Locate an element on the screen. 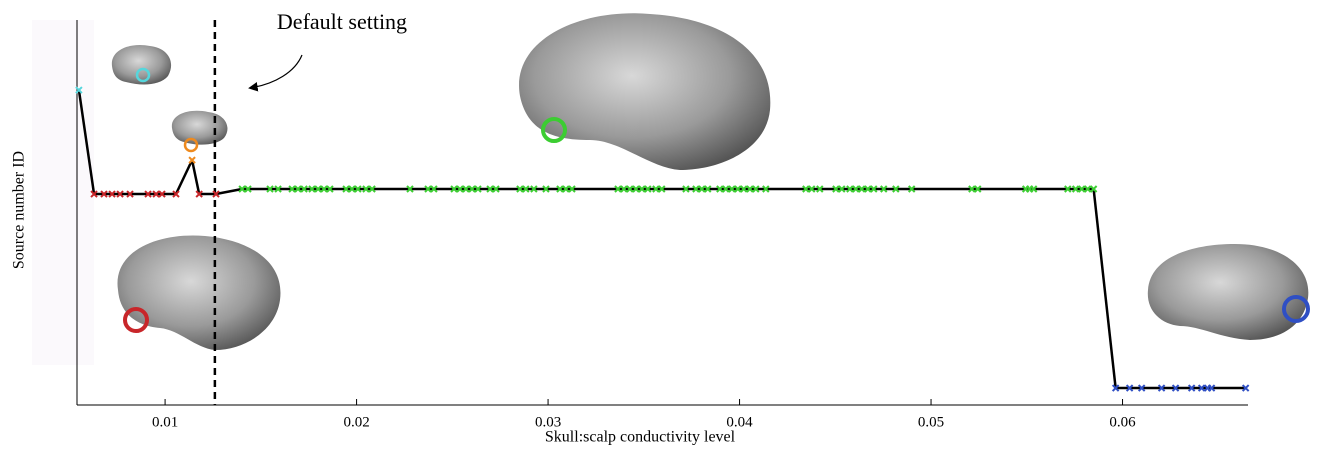 Image resolution: width=1324 pixels, height=450 pixels. annotation: Default setting is located at coordinates (342, 21).